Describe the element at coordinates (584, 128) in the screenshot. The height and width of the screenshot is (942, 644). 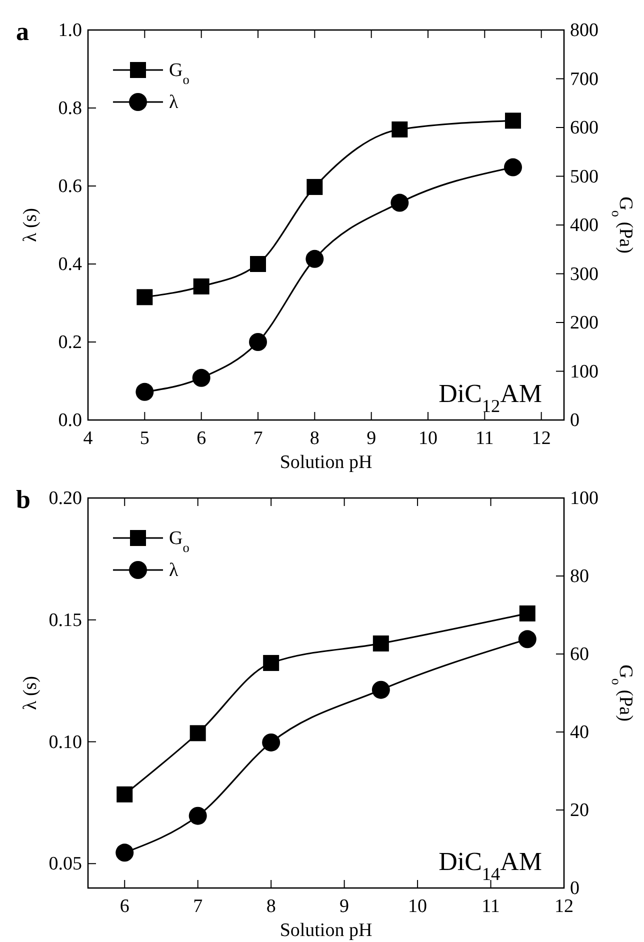
I see `y2-tick-label: 600` at that location.